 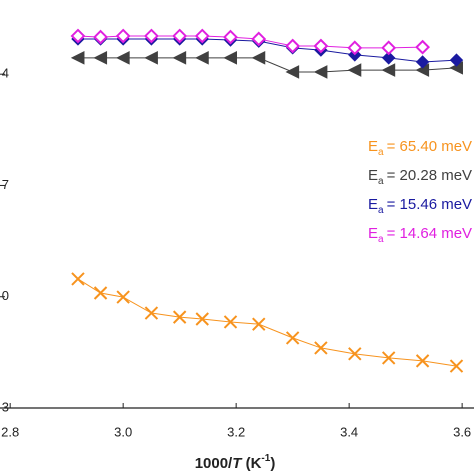 What do you see at coordinates (5, 295) in the screenshot?
I see `y-tick-label: 0` at bounding box center [5, 295].